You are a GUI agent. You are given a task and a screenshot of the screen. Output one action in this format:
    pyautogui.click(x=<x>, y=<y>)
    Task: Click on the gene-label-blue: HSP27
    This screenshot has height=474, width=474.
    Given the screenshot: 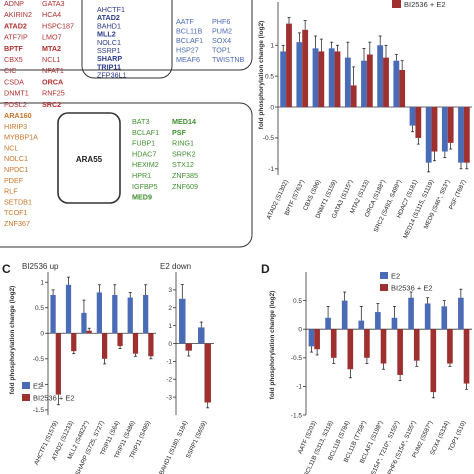 What is the action you would take?
    pyautogui.click(x=187, y=50)
    